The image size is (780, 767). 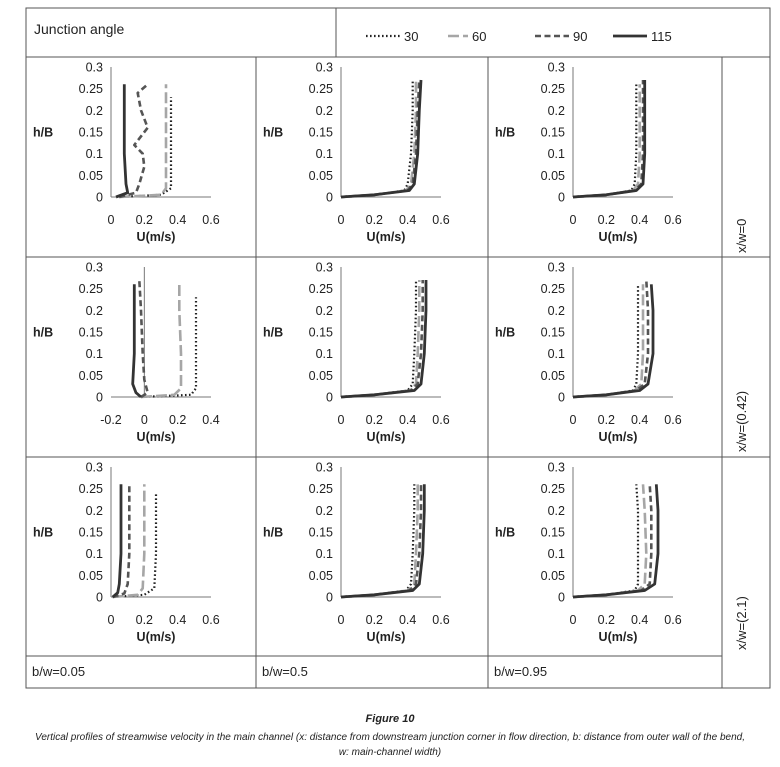 I want to click on row-label-0: x/w=0, so click(x=741, y=236).